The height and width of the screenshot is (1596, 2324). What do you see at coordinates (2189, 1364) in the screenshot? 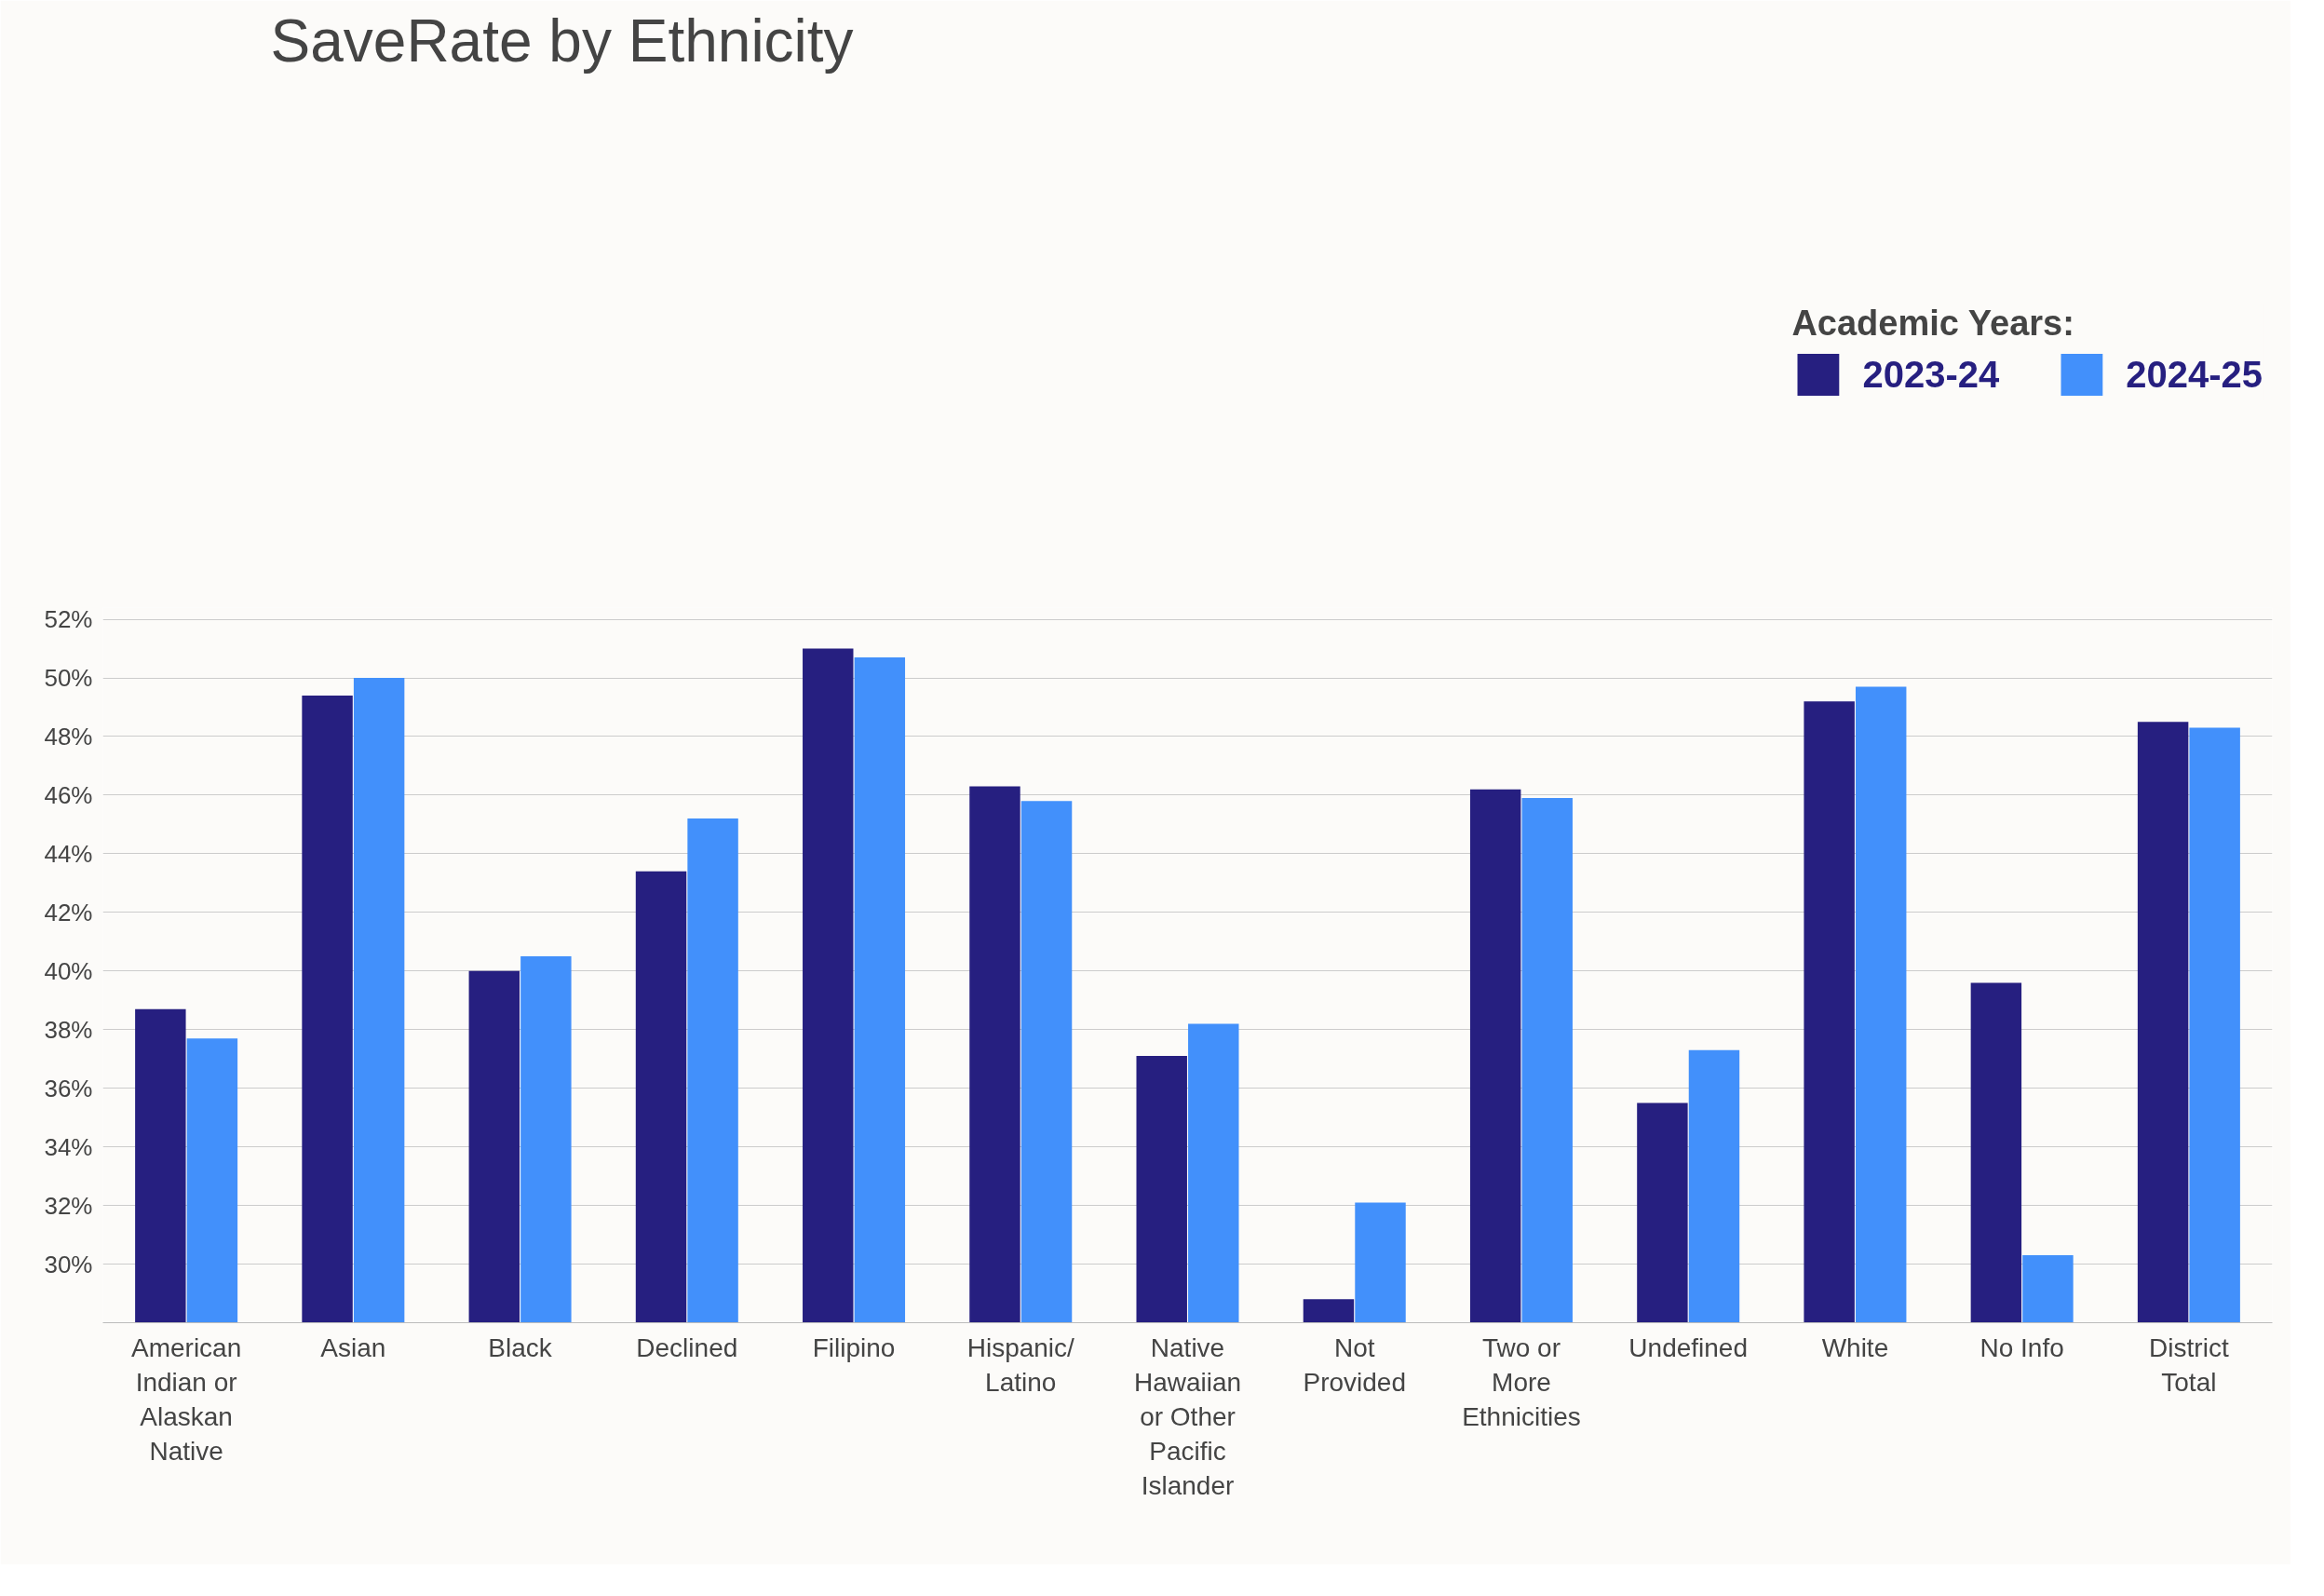
I see `x-tick-label: District Total` at bounding box center [2189, 1364].